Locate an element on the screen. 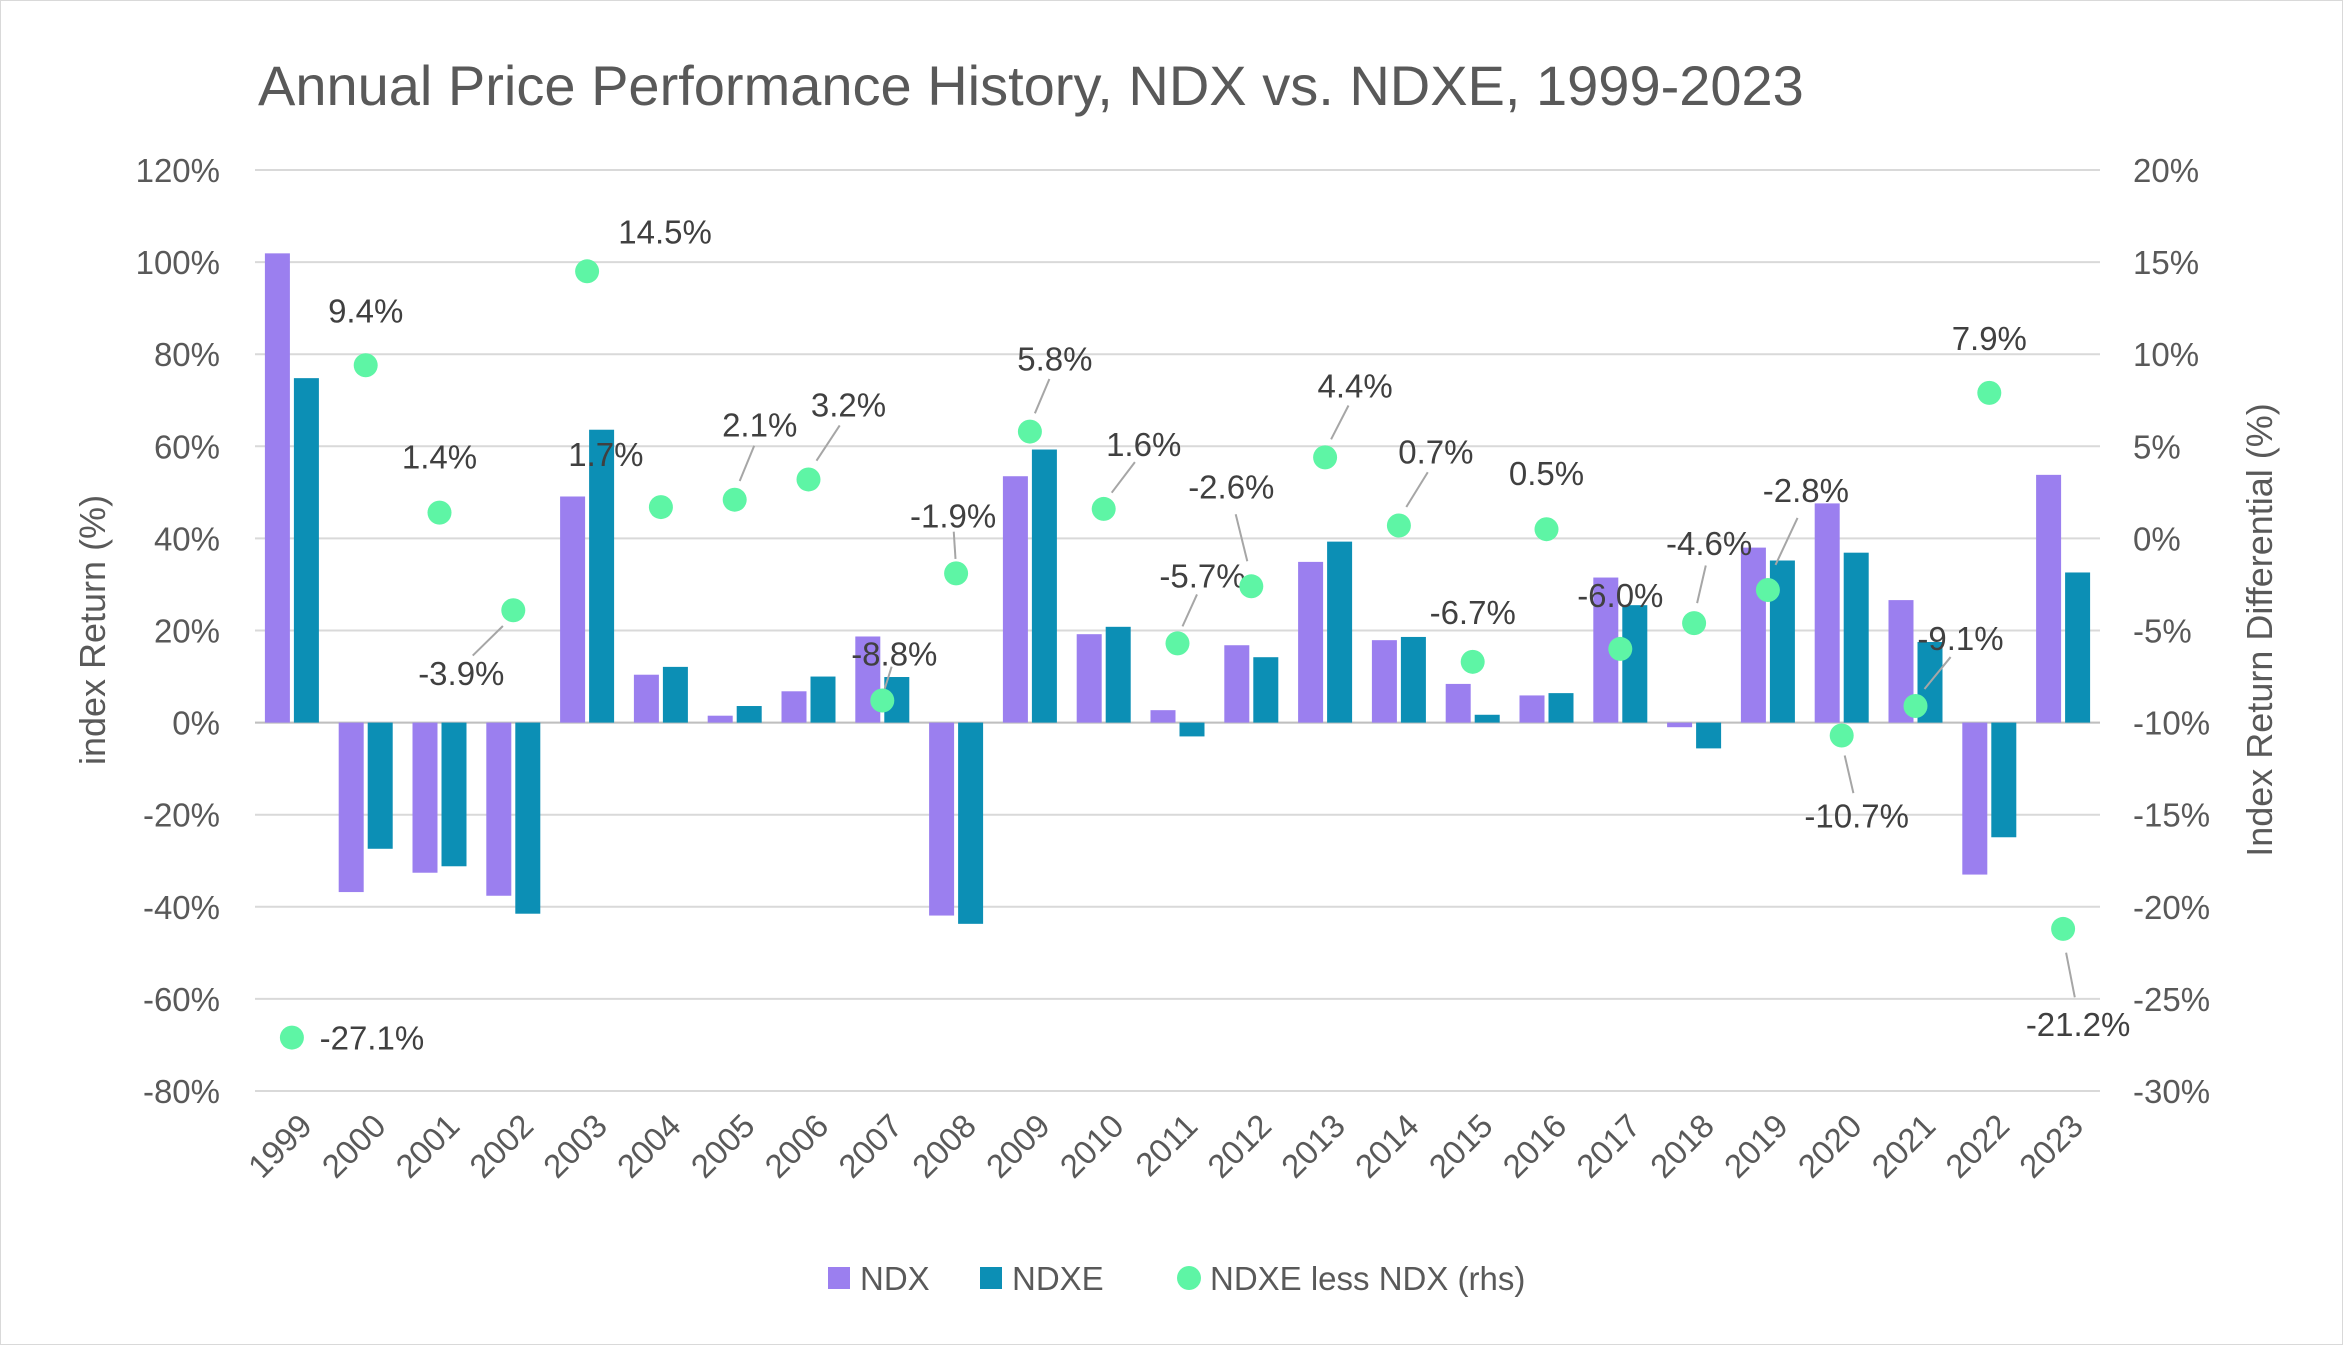 The width and height of the screenshot is (2345, 1347). bar-ndxe-2022 is located at coordinates (2004, 780).